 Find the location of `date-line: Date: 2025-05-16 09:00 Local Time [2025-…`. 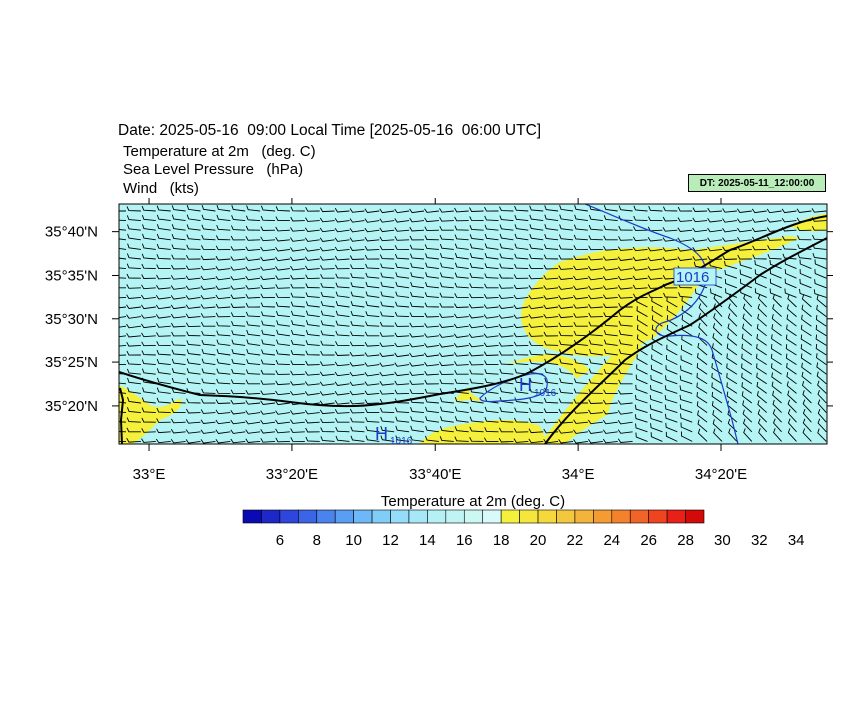

date-line: Date: 2025-05-16 09:00 Local Time [2025-… is located at coordinates (330, 130).